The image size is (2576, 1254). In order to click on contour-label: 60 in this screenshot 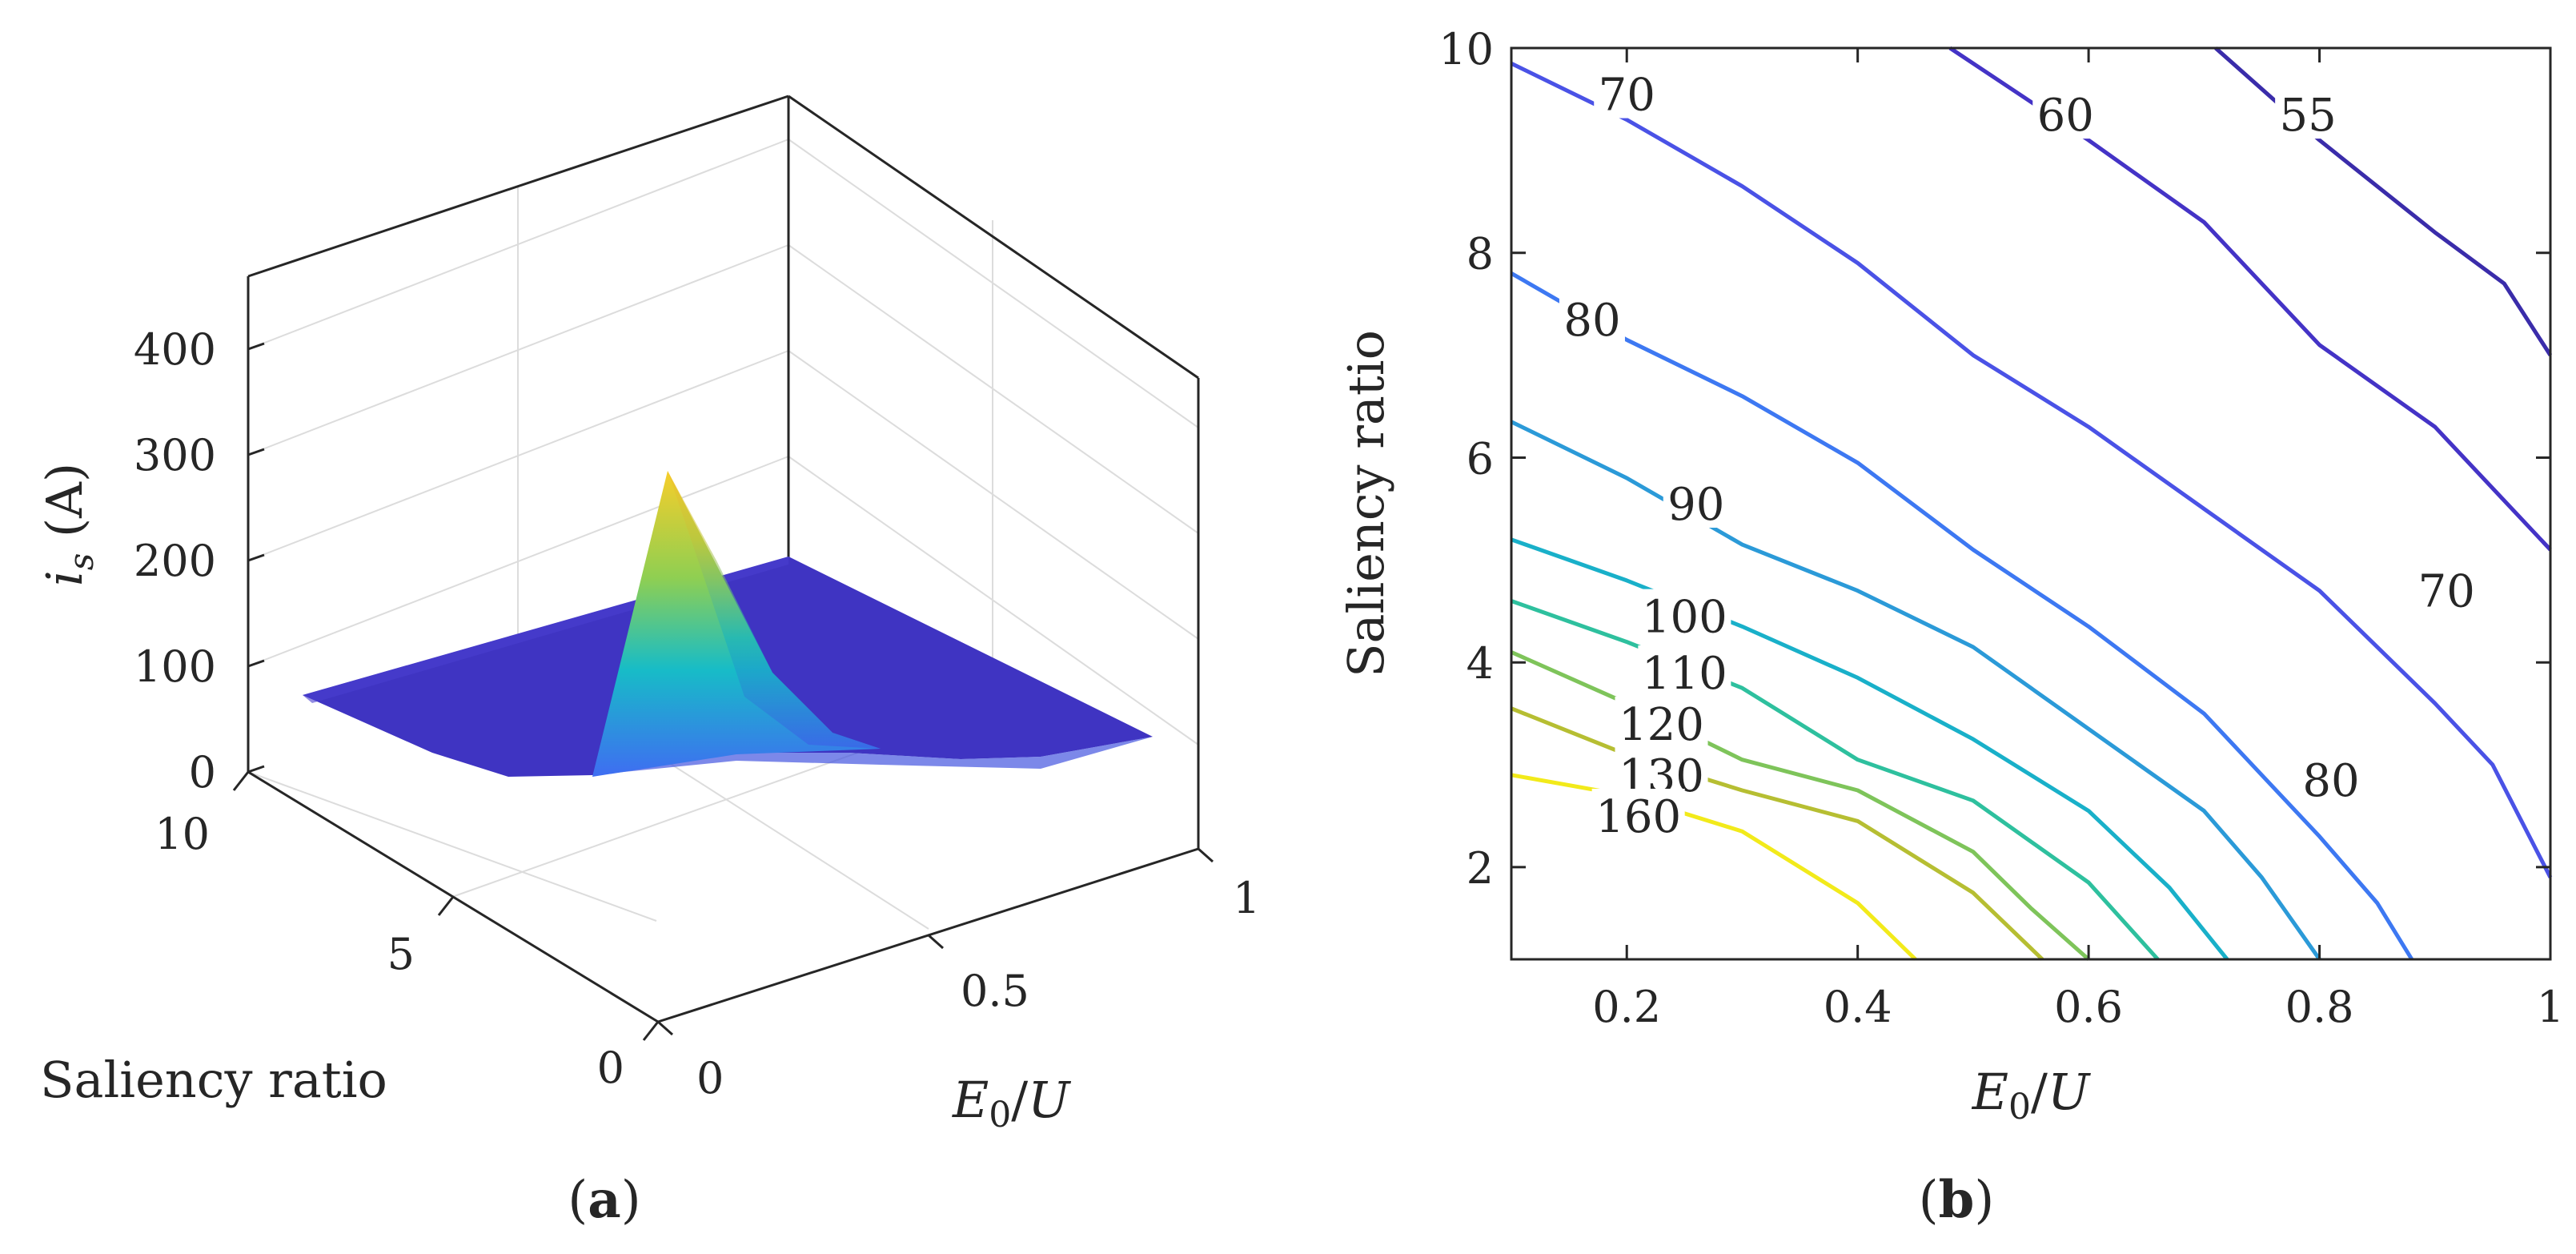, I will do `click(2066, 116)`.